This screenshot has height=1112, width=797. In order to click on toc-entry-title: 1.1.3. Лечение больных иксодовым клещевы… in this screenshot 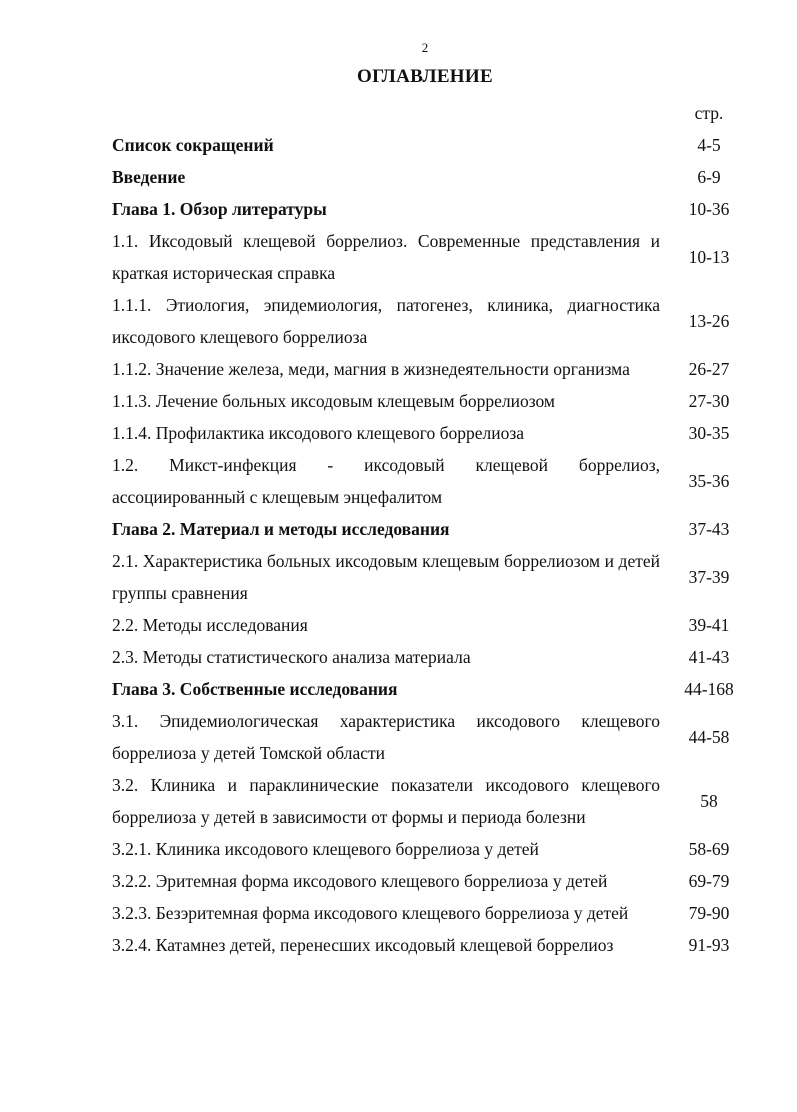, I will do `click(334, 401)`.